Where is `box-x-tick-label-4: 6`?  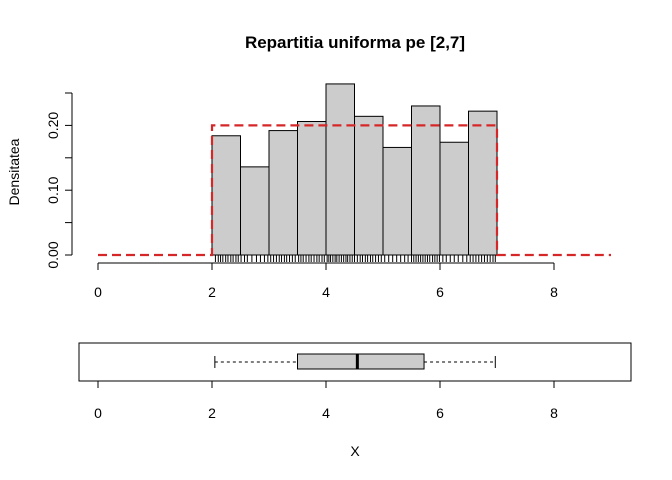
box-x-tick-label-4: 6 is located at coordinates (440, 413).